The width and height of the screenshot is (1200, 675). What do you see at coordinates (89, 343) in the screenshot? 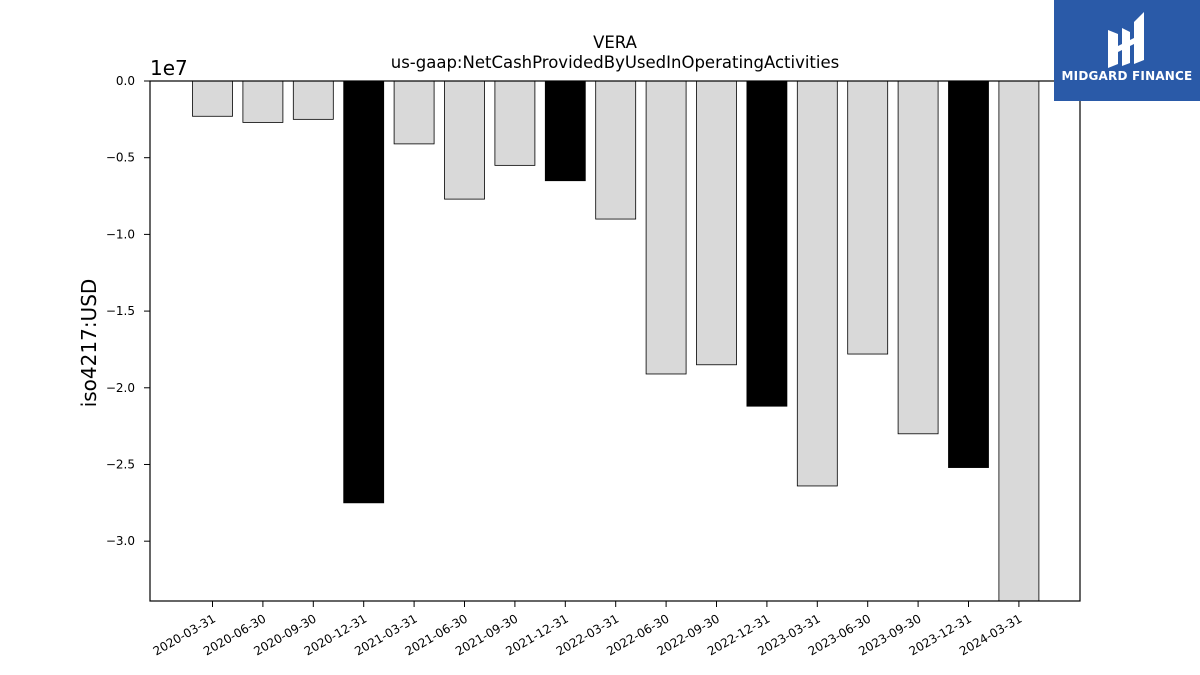
I see `y-axis-label: iso4217:USD` at bounding box center [89, 343].